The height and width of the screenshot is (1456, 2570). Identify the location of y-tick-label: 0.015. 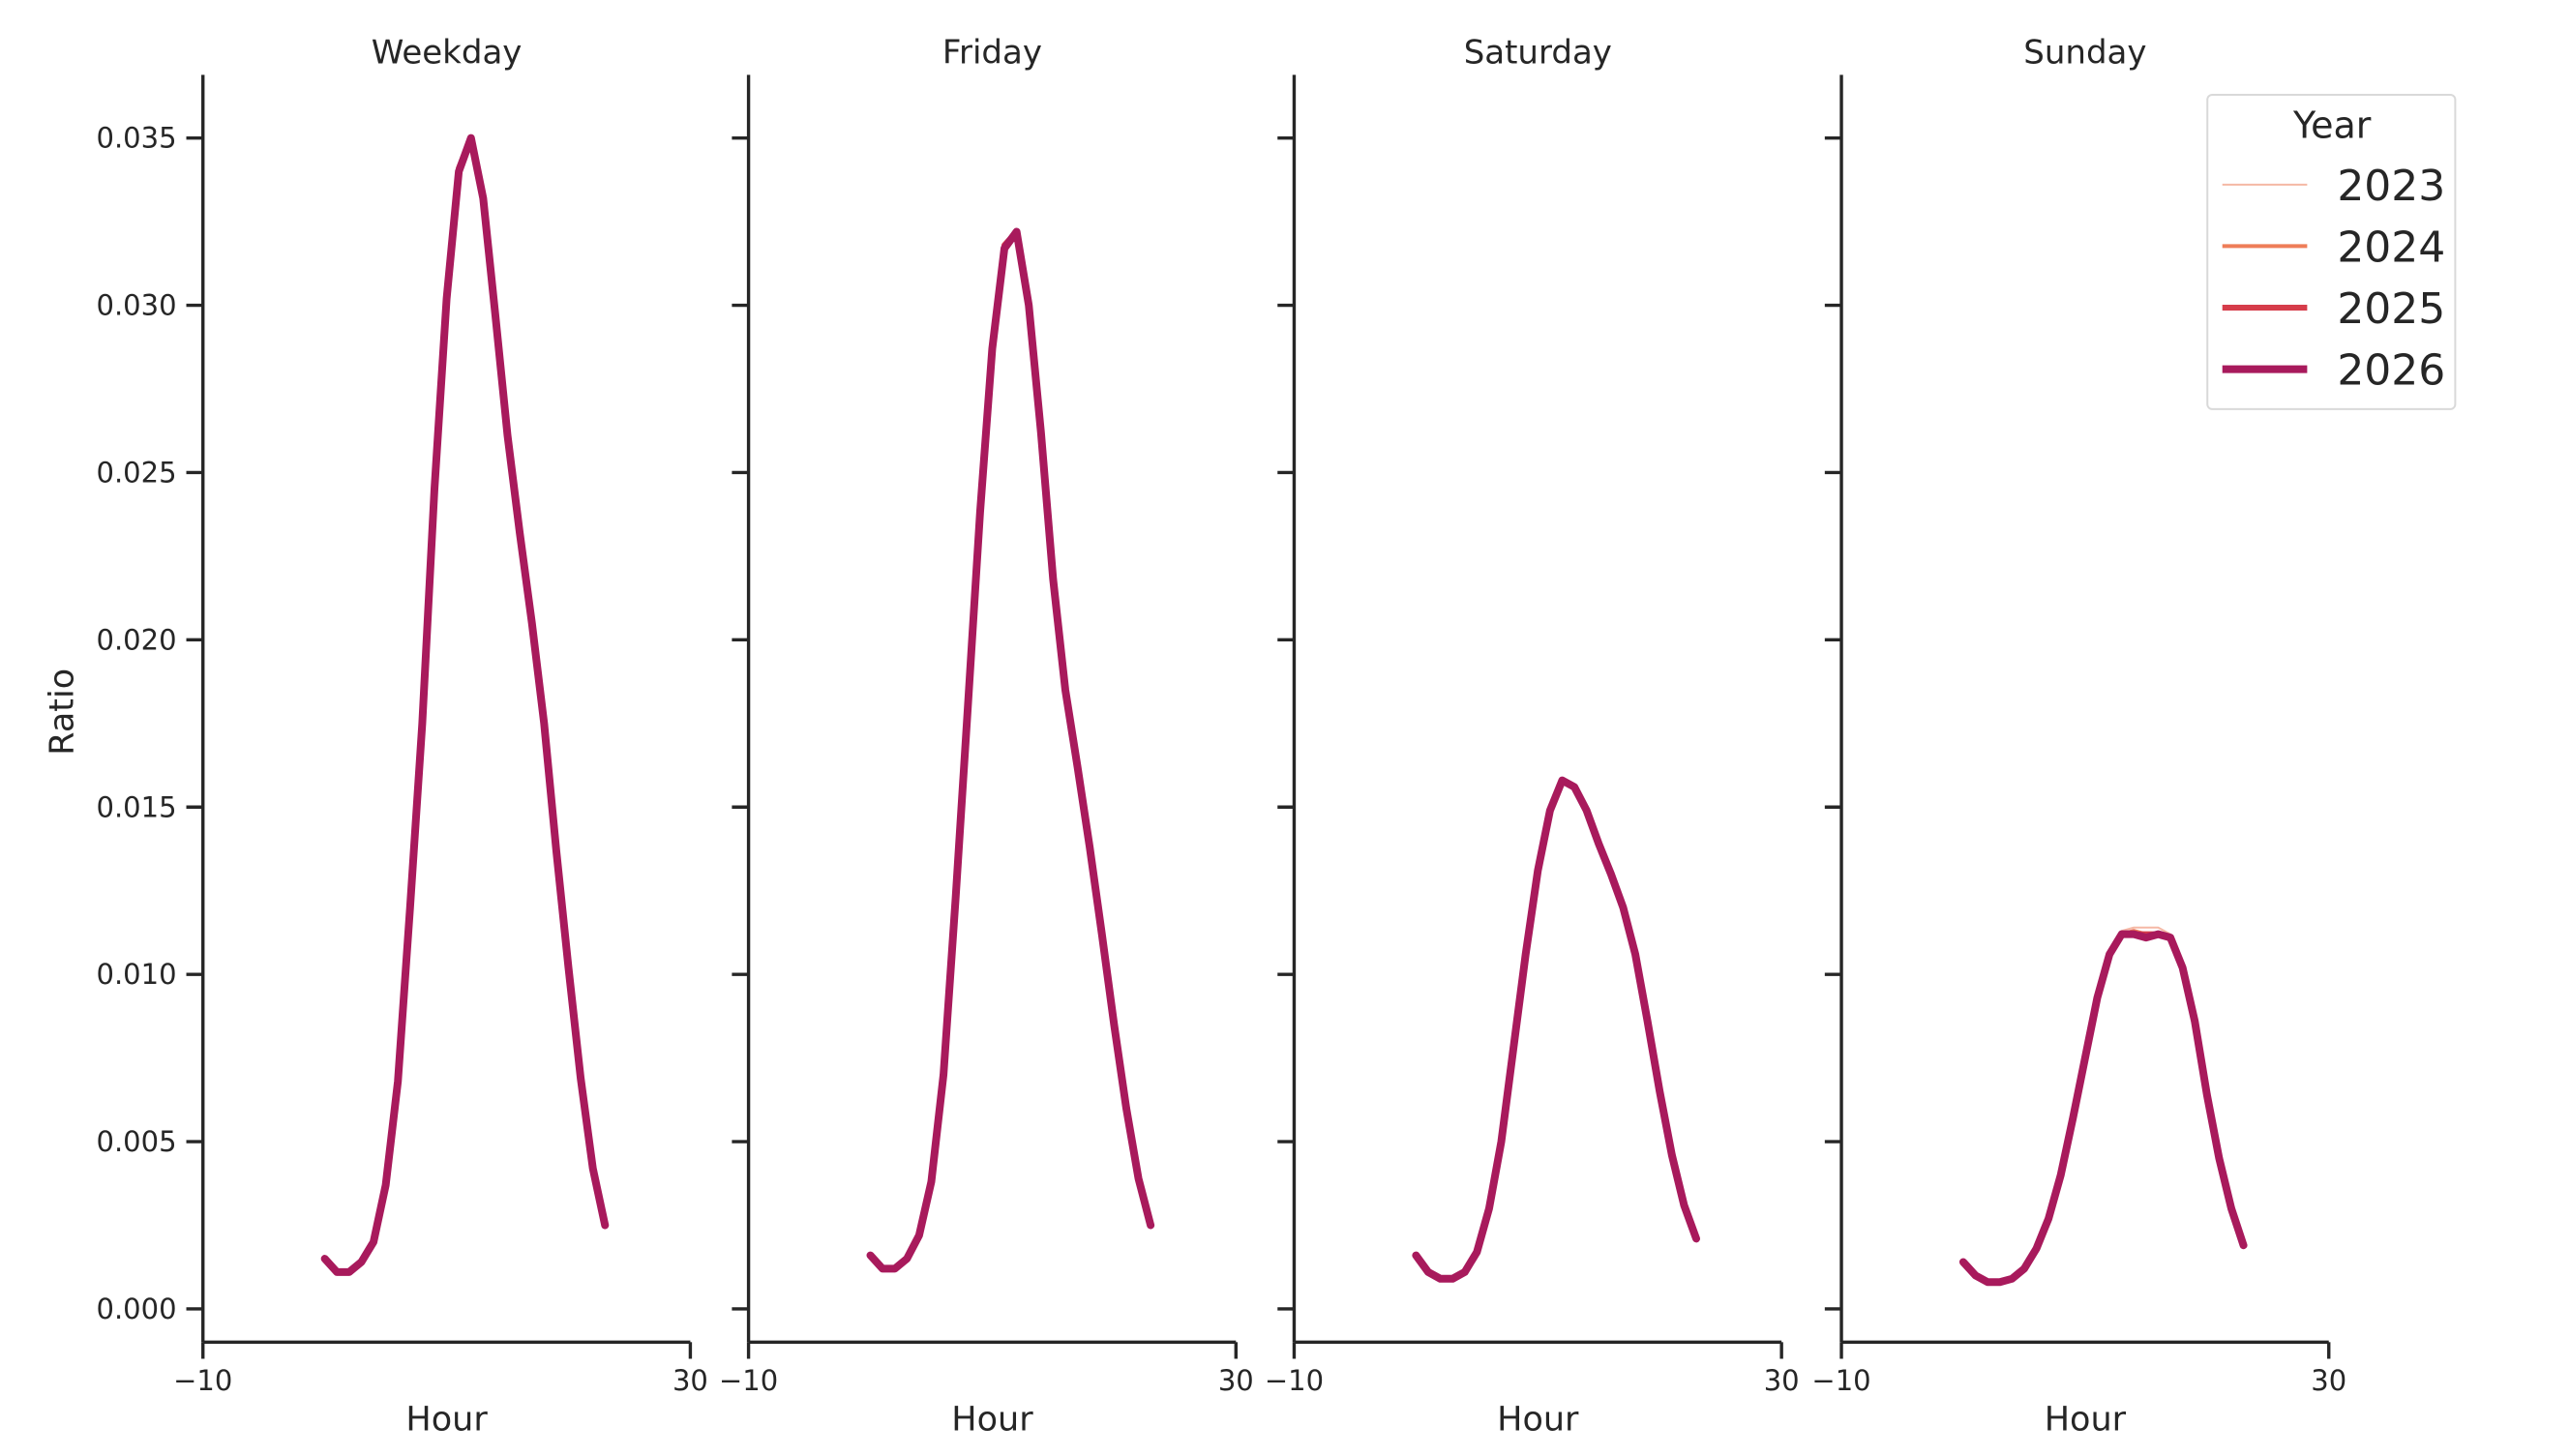
(137, 807).